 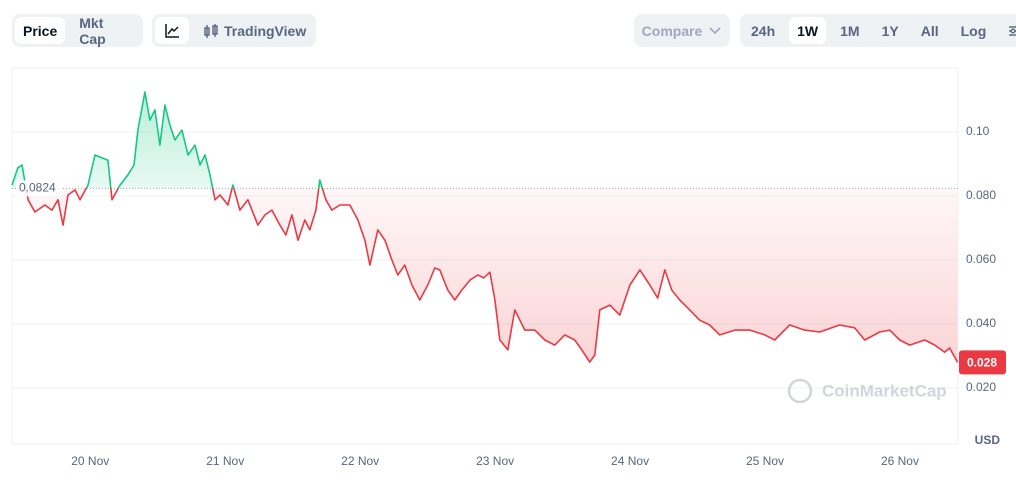 I want to click on current-price-label: 0.028, so click(x=982, y=363).